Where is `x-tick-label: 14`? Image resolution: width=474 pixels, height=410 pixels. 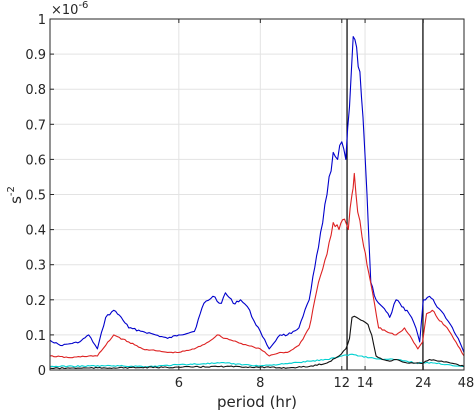 x-tick-label: 14 is located at coordinates (365, 383).